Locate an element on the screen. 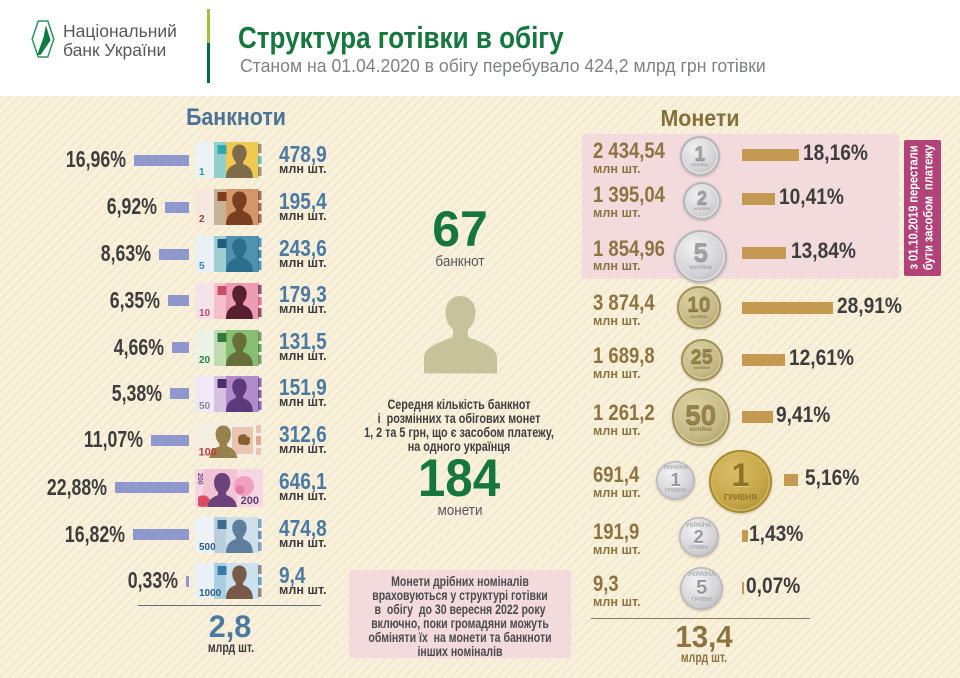 This screenshot has height=678, width=960. svg-text: 500 is located at coordinates (207, 547).